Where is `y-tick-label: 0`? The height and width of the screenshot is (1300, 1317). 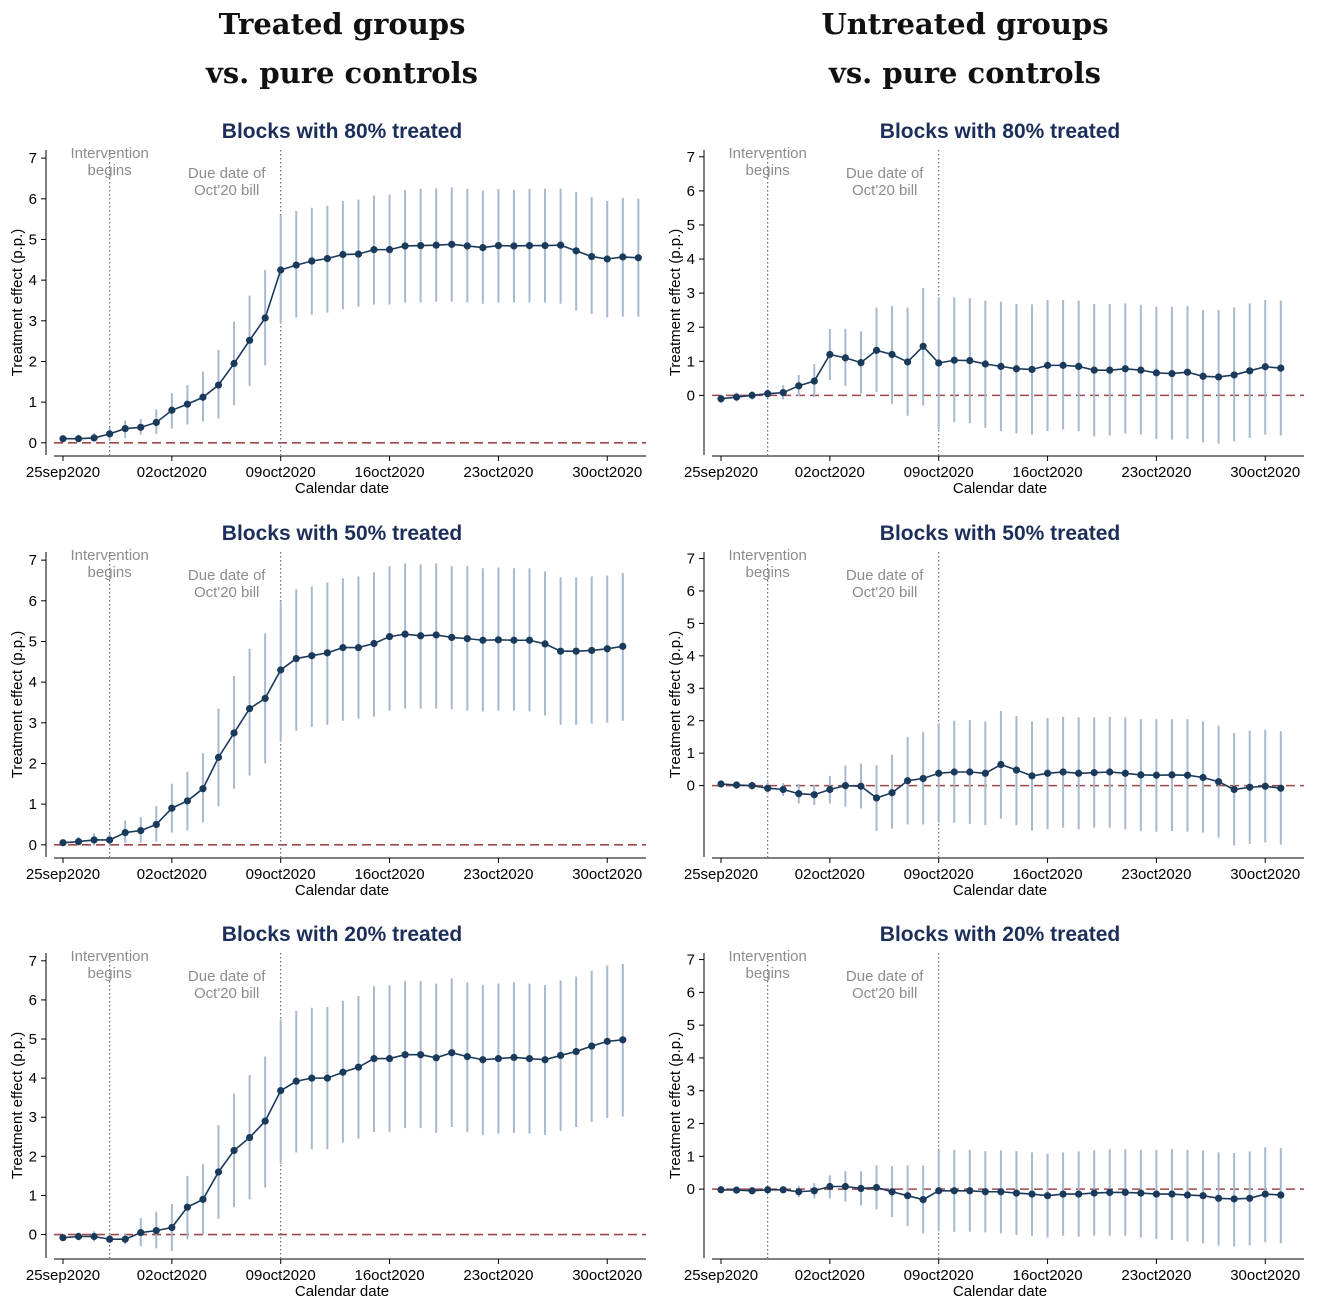 y-tick-label: 0 is located at coordinates (33, 1235).